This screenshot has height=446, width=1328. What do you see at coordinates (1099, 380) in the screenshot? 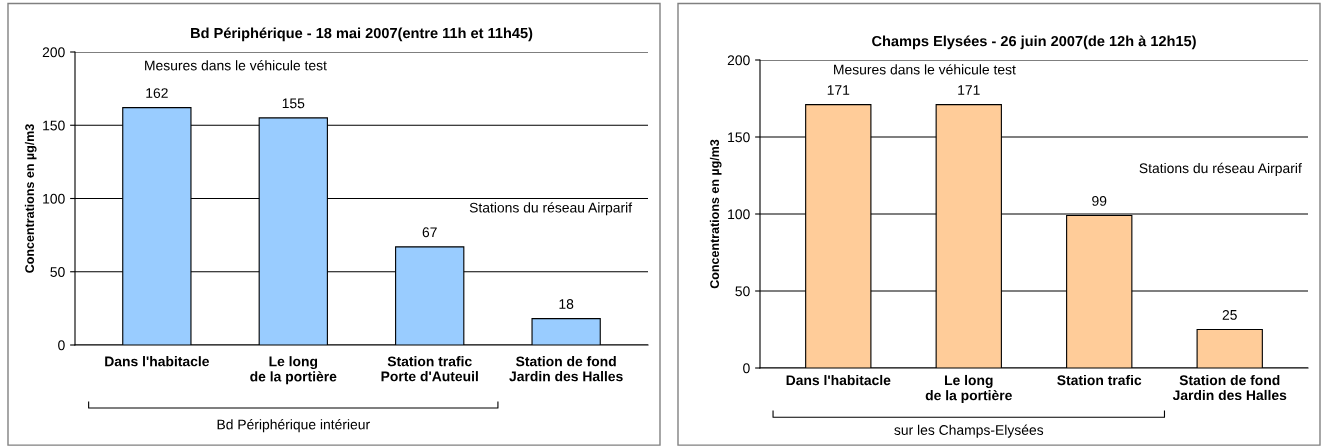
I see `x-tick-label: Station trafic` at bounding box center [1099, 380].